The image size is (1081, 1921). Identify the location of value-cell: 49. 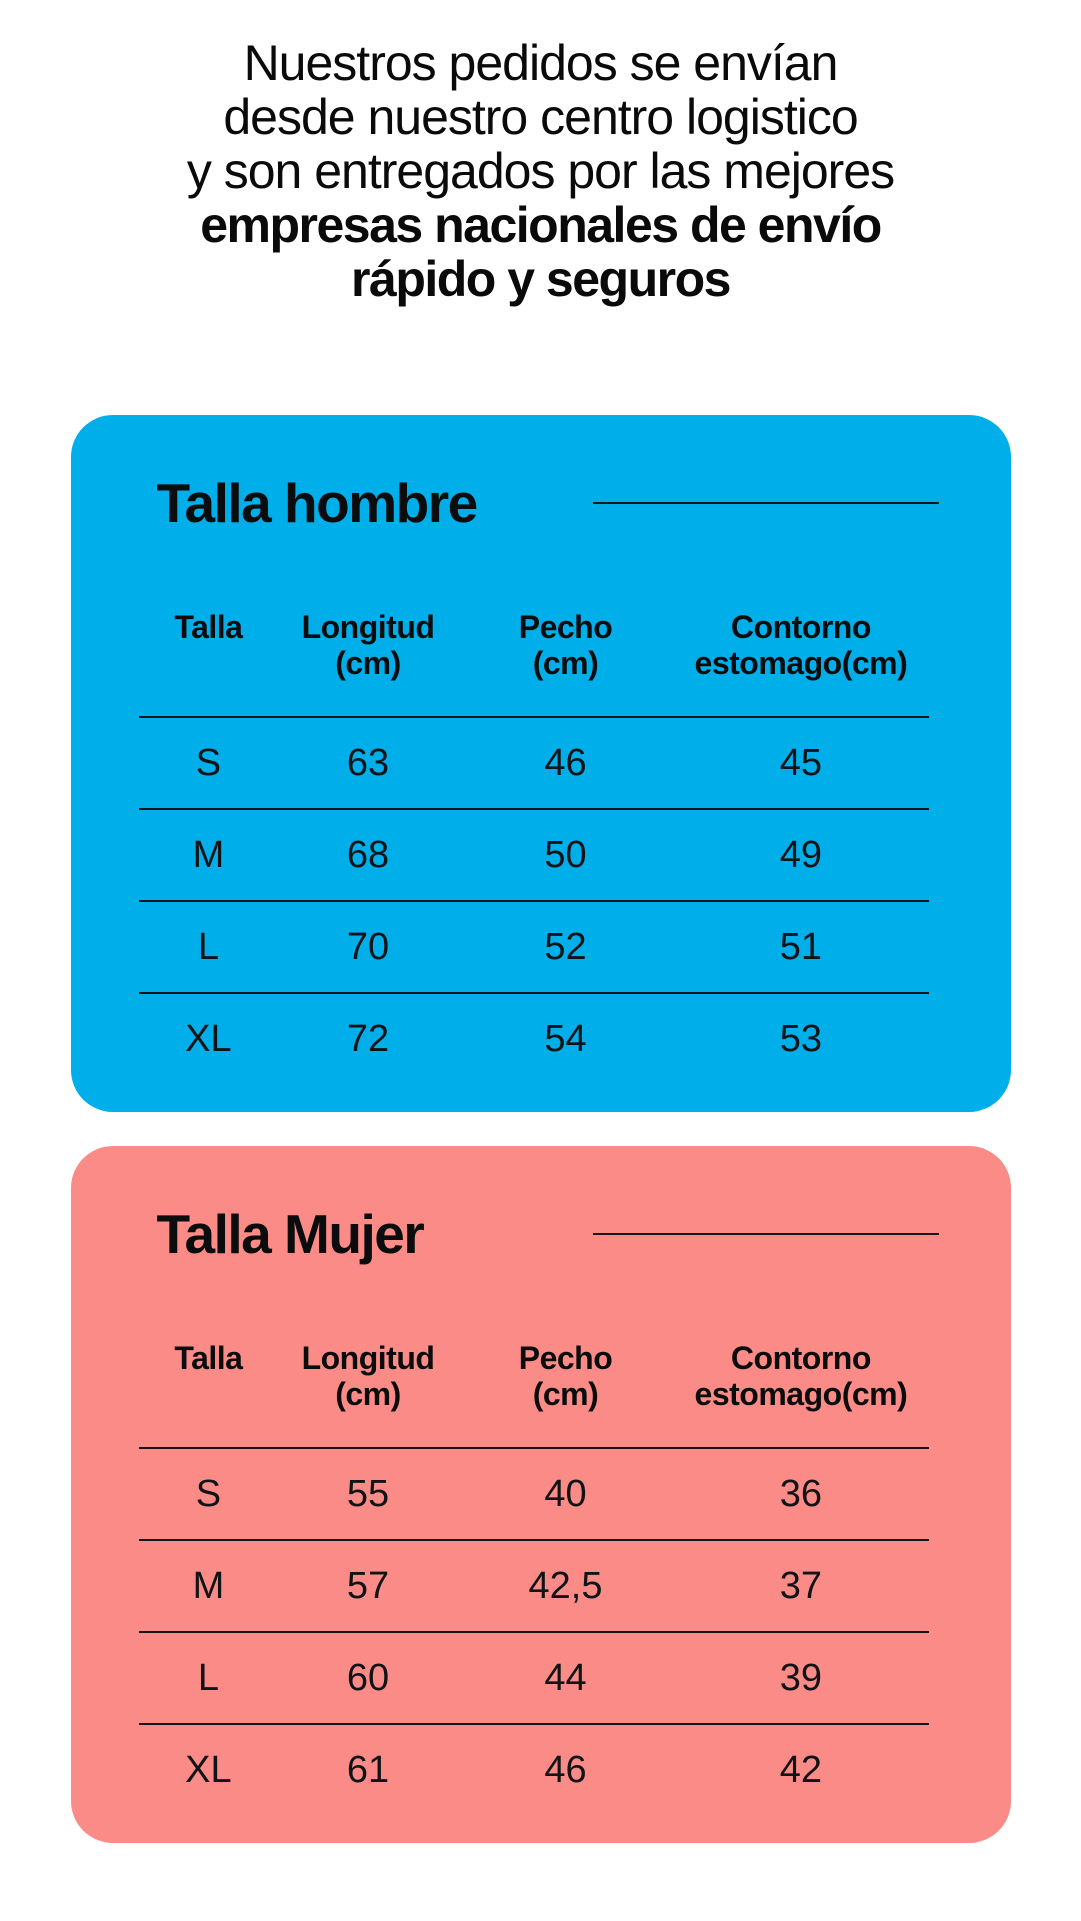
(801, 855).